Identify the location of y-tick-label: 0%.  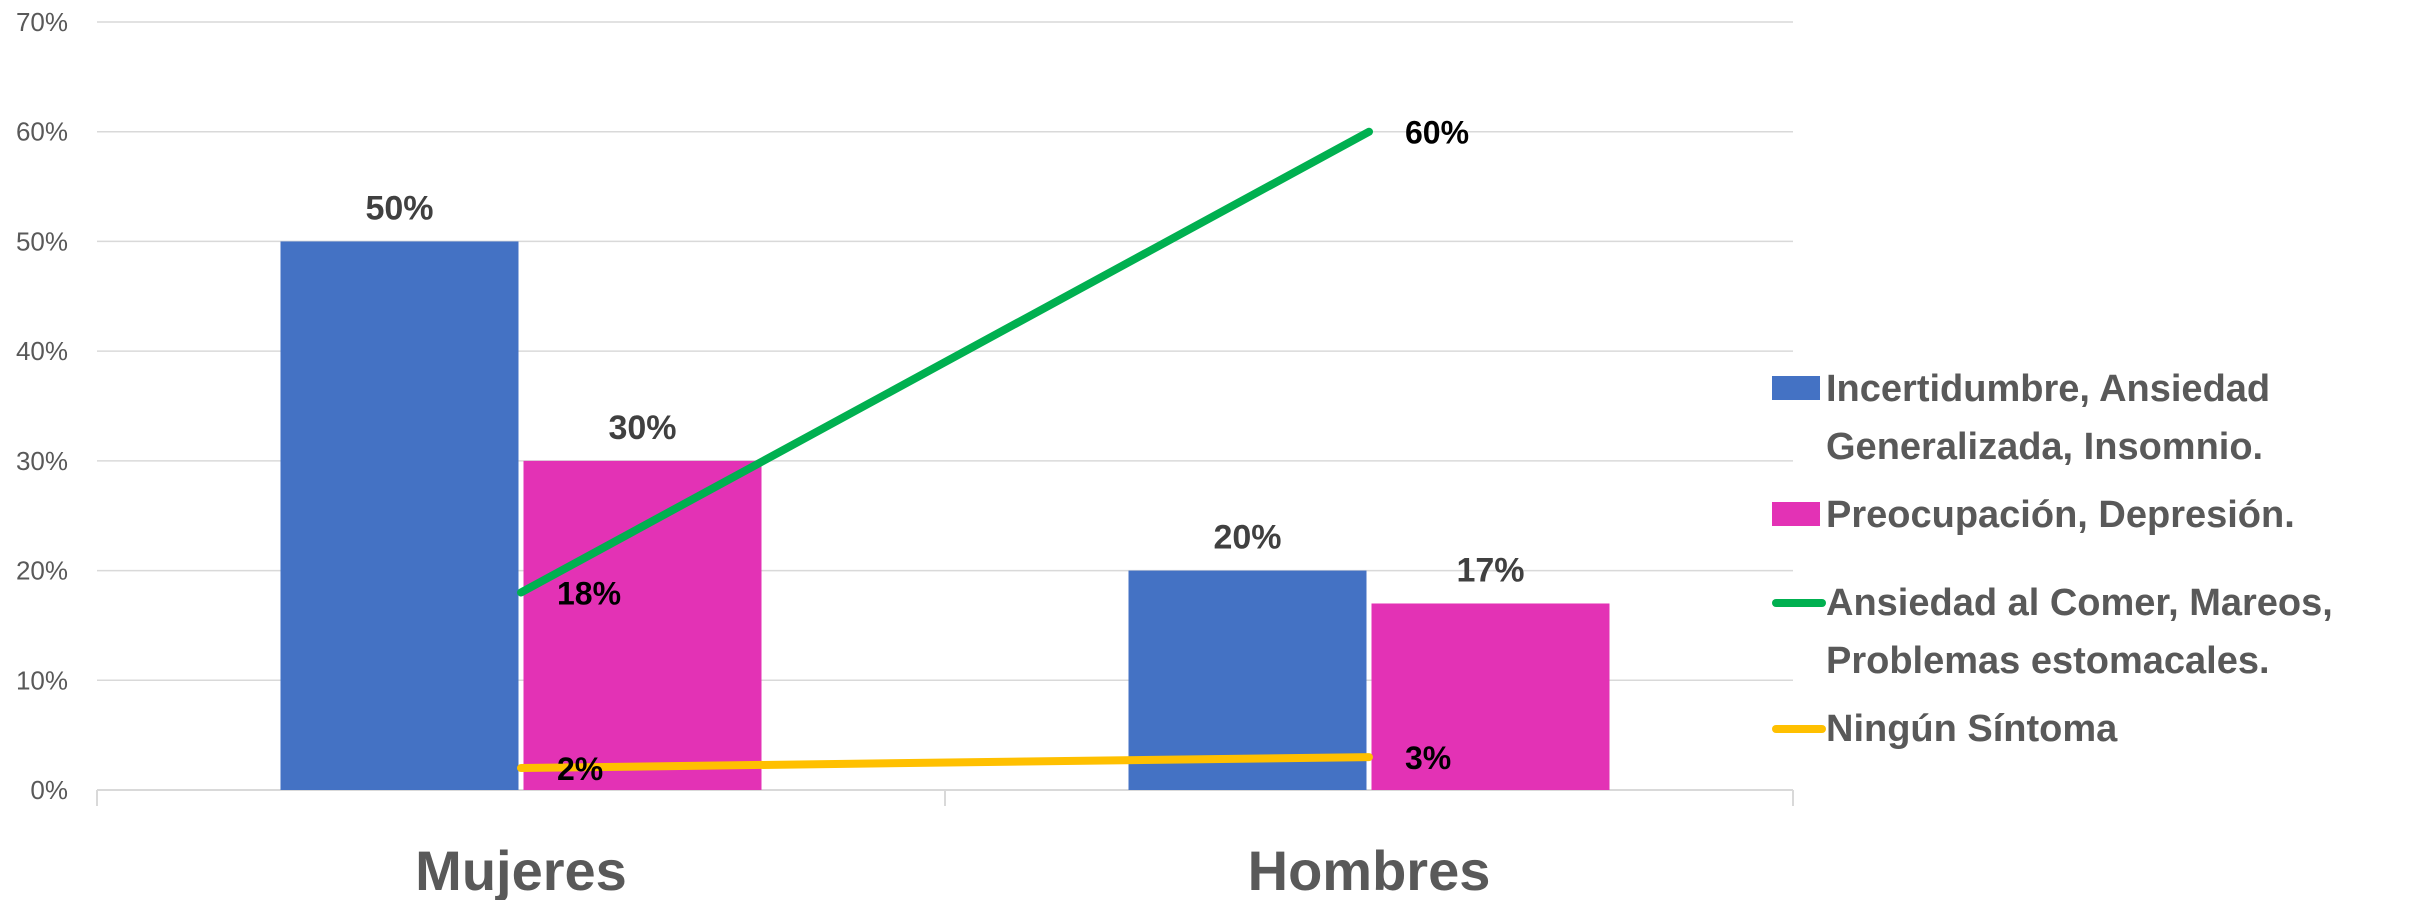
(49, 790).